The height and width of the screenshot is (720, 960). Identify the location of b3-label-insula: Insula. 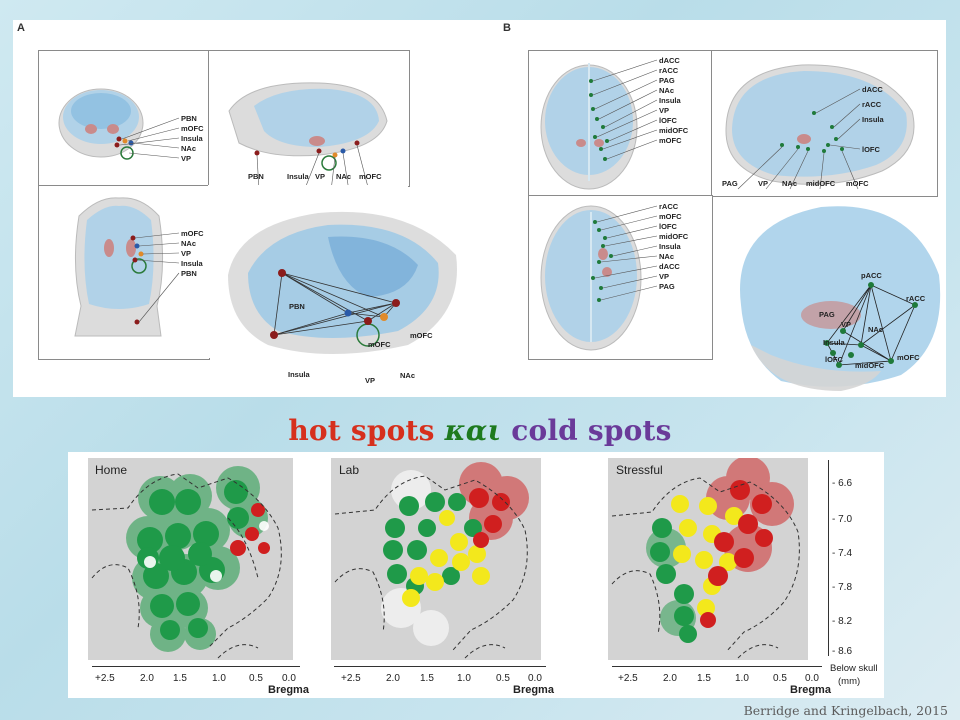
(670, 246).